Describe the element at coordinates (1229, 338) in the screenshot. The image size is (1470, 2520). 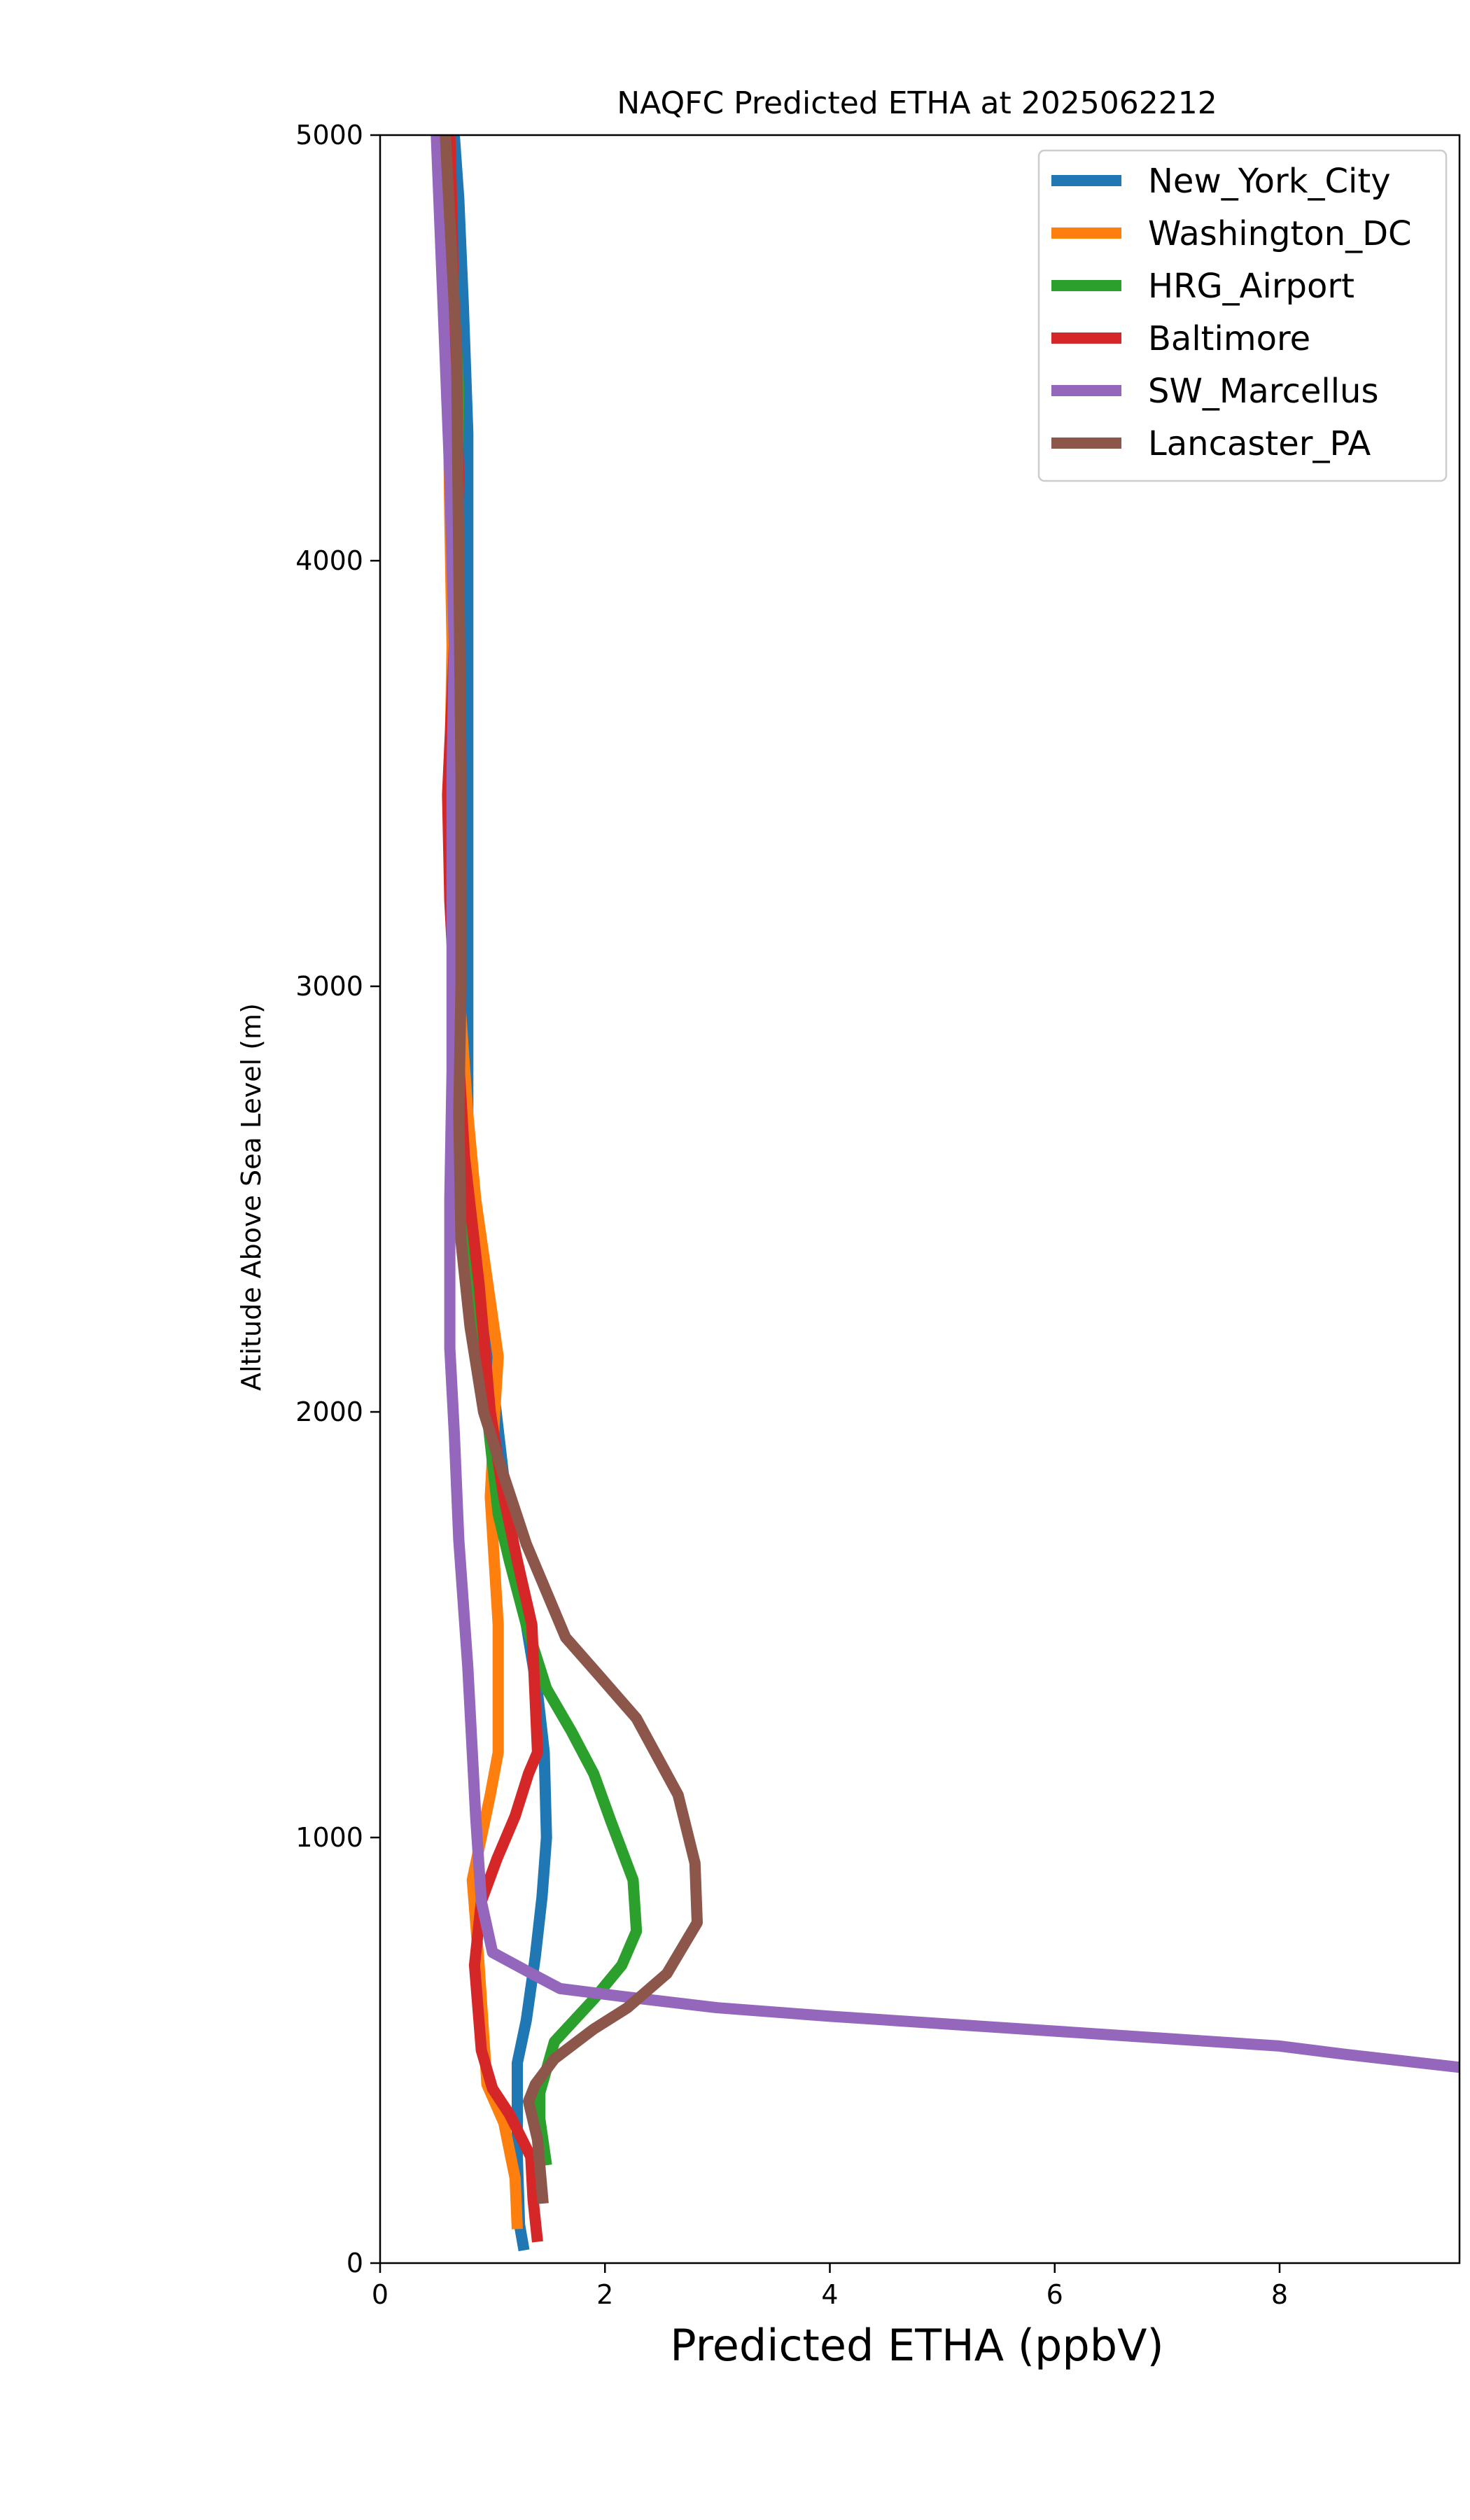
I see `legend-label: Baltimore` at that location.